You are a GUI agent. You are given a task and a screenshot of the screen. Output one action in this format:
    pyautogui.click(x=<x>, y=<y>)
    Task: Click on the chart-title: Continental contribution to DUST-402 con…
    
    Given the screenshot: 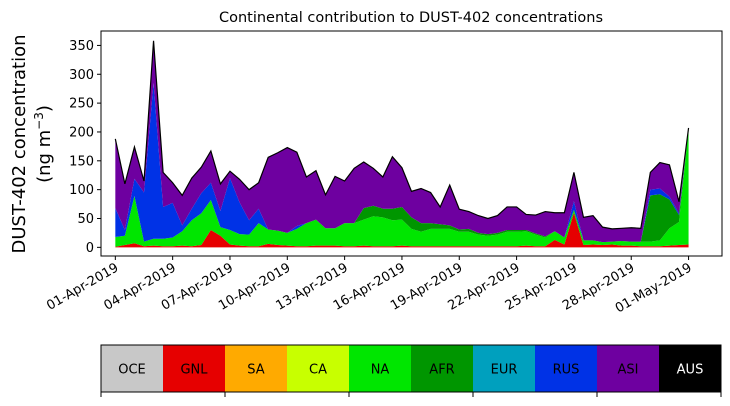 What is the action you would take?
    pyautogui.click(x=411, y=18)
    